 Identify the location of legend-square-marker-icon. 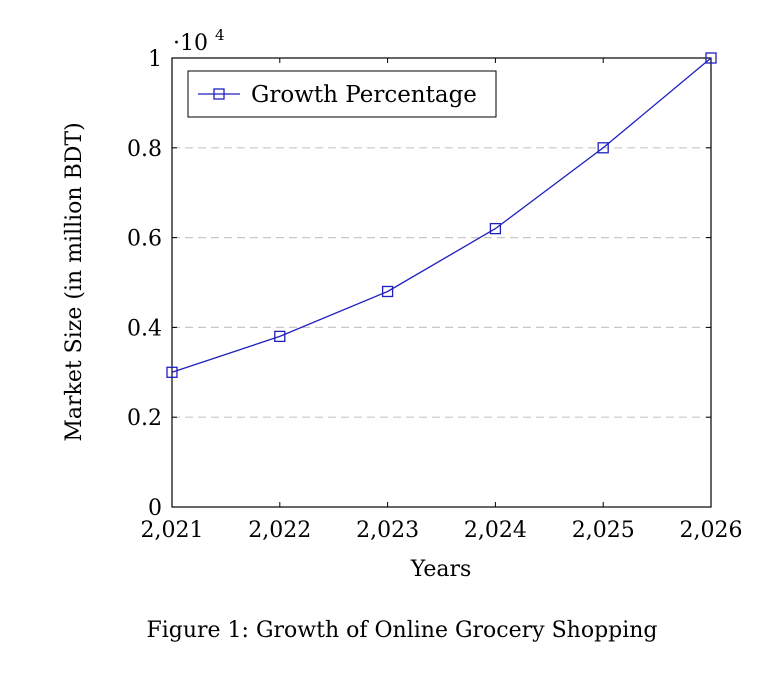
(219, 94).